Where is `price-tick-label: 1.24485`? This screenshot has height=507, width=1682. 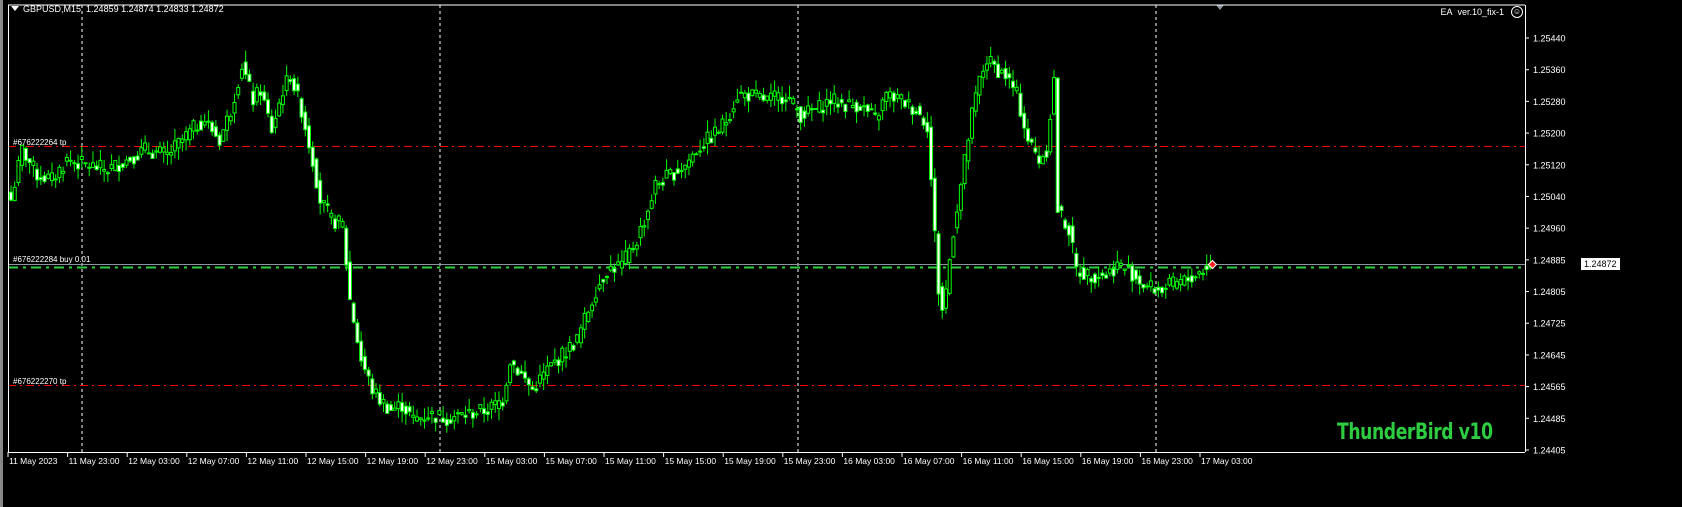
price-tick-label: 1.24485 is located at coordinates (1549, 419).